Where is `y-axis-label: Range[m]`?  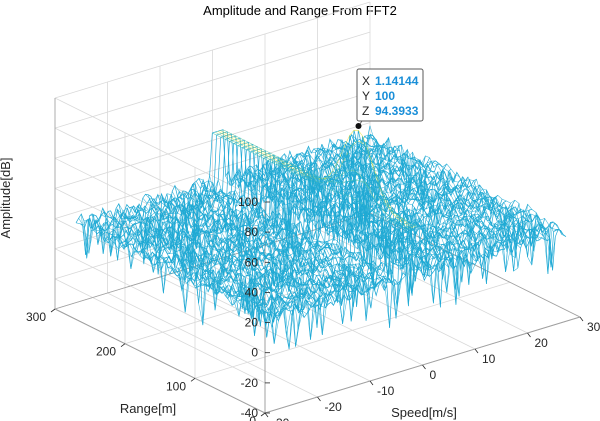 y-axis-label: Range[m] is located at coordinates (148, 408).